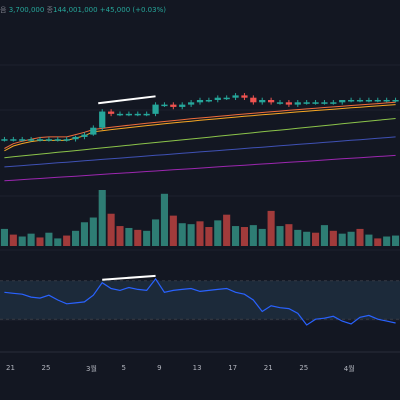  I want to click on x-tick-label: 5, so click(124, 368).